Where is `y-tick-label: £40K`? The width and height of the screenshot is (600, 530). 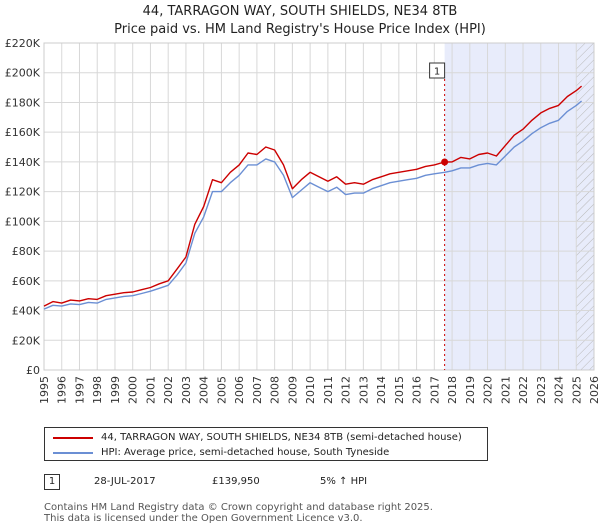
y-tick-label: £40K is located at coordinates (26, 311).